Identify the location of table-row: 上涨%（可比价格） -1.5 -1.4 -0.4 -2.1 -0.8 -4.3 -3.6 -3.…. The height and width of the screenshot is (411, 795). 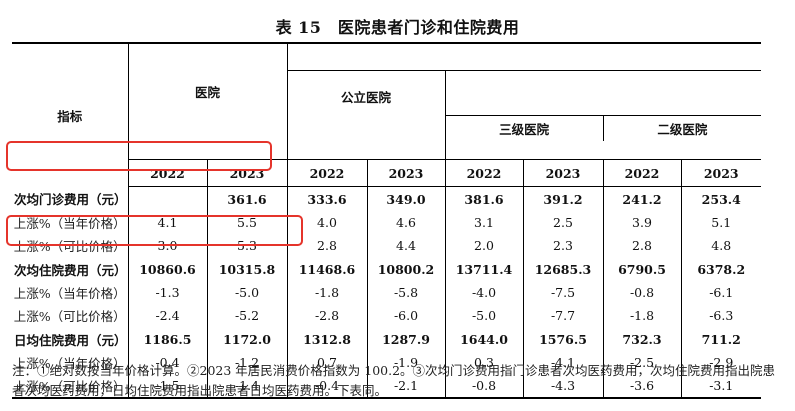
(386, 386).